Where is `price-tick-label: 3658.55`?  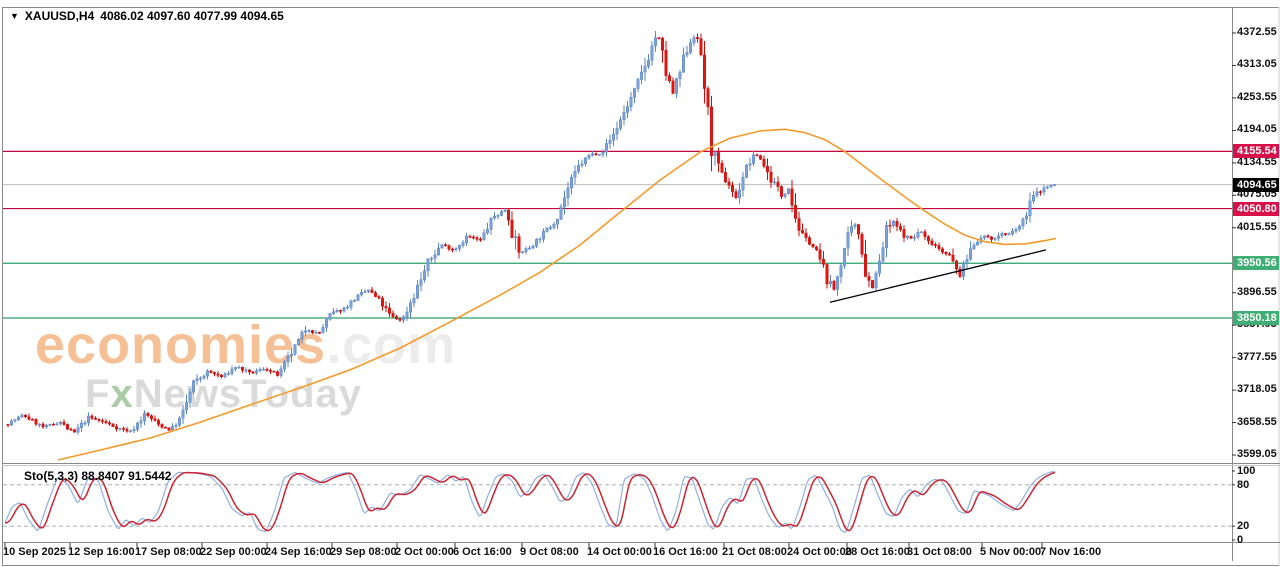
price-tick-label: 3658.55 is located at coordinates (1257, 421).